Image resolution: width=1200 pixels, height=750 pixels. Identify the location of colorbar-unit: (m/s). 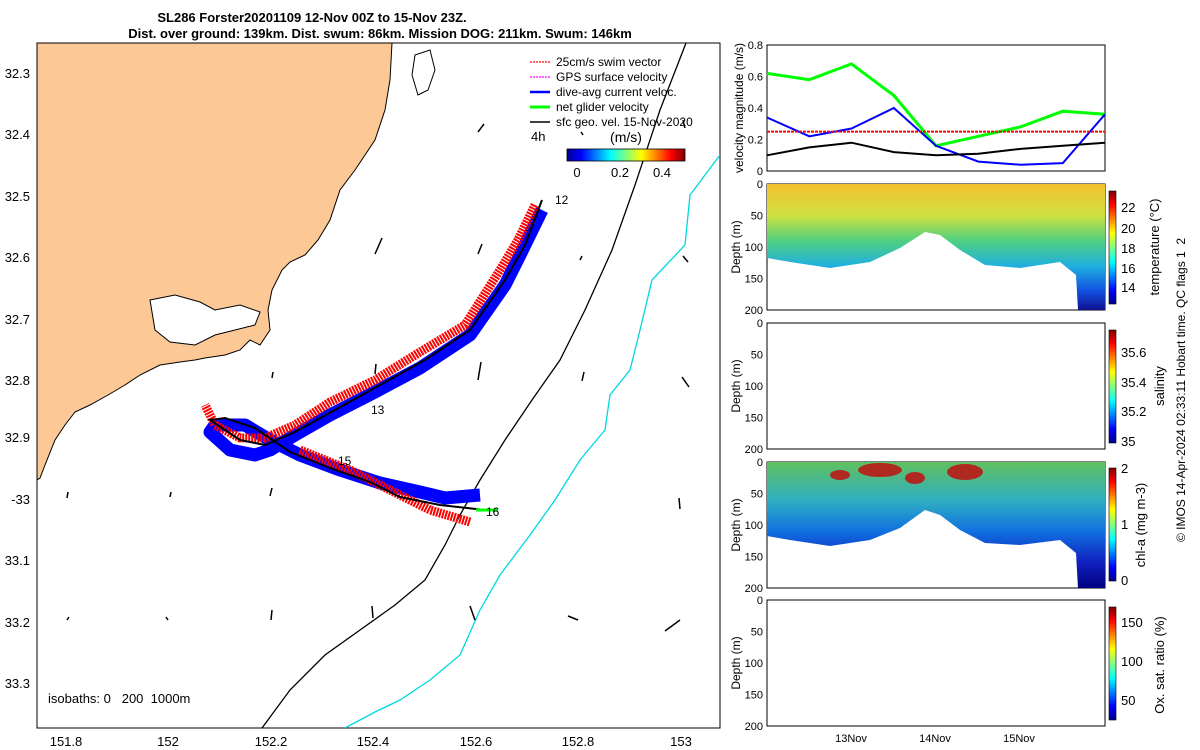
(626, 137).